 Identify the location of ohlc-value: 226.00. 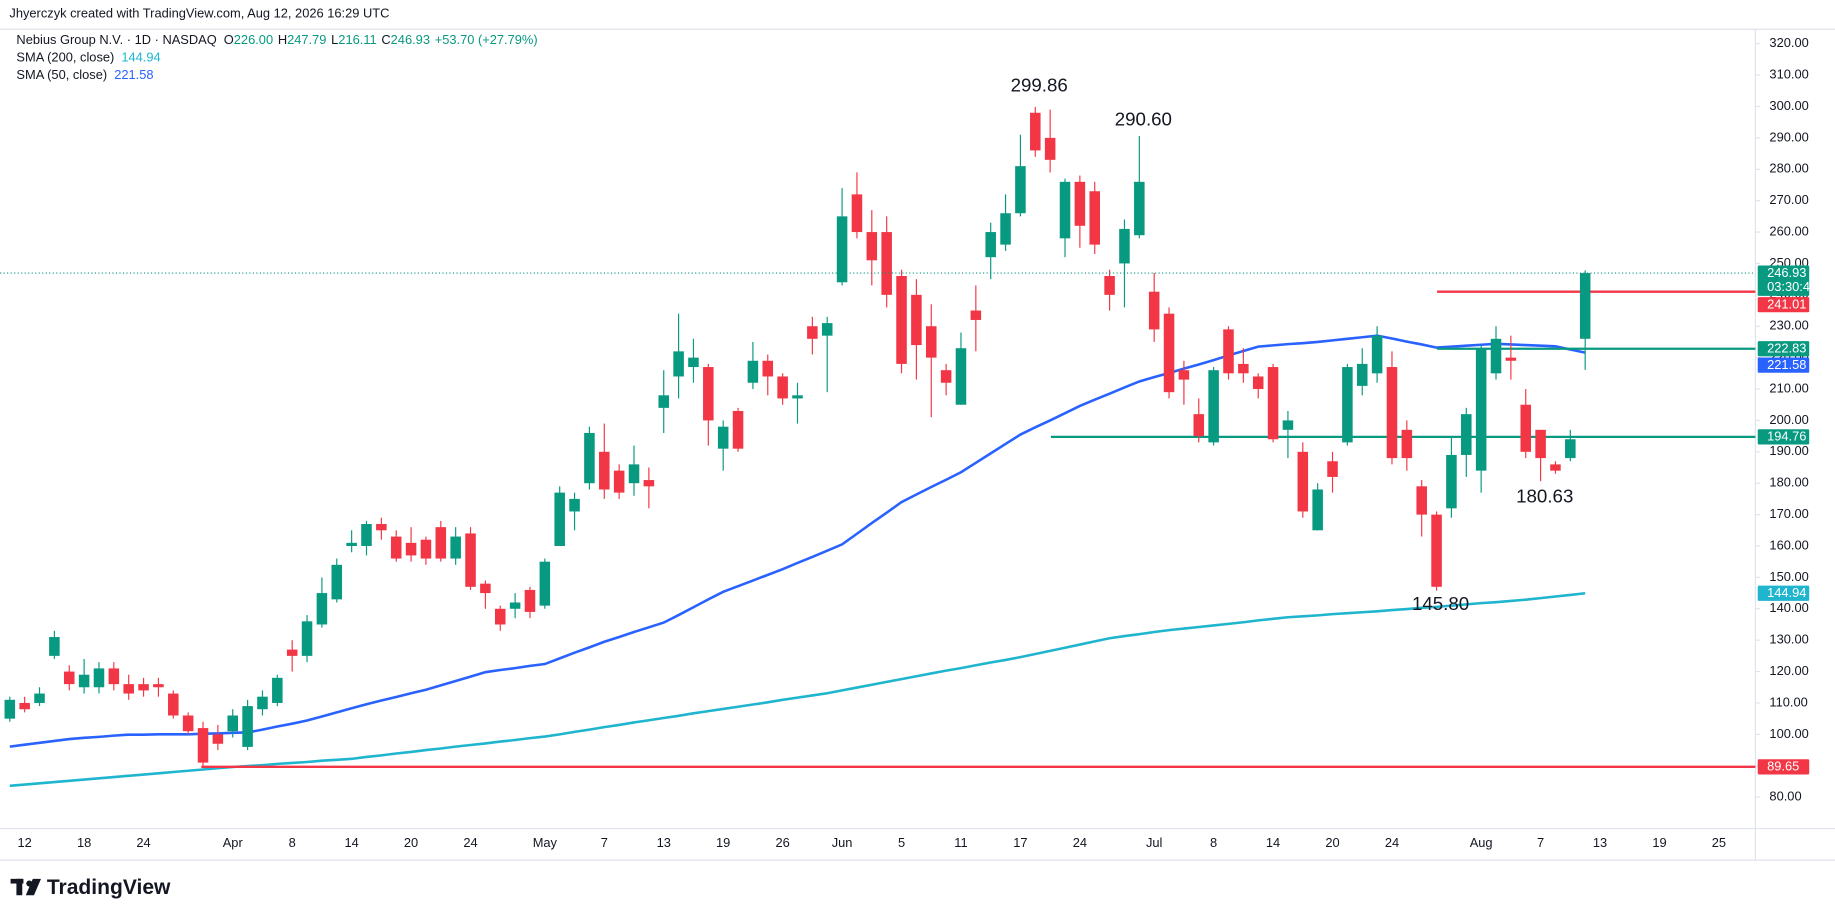
(253, 39).